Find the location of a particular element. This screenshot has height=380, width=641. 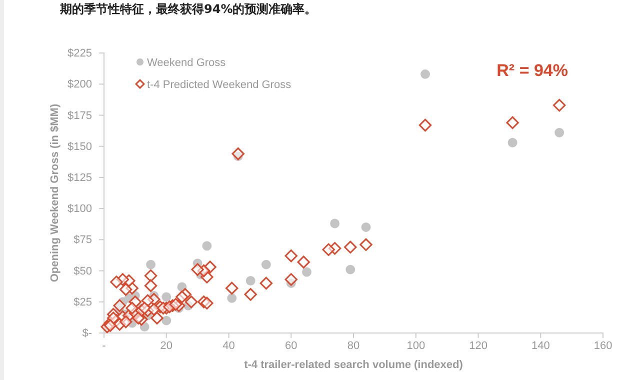

y-axis-title: Opening Weekend Gross (in $MM) is located at coordinates (55, 193).